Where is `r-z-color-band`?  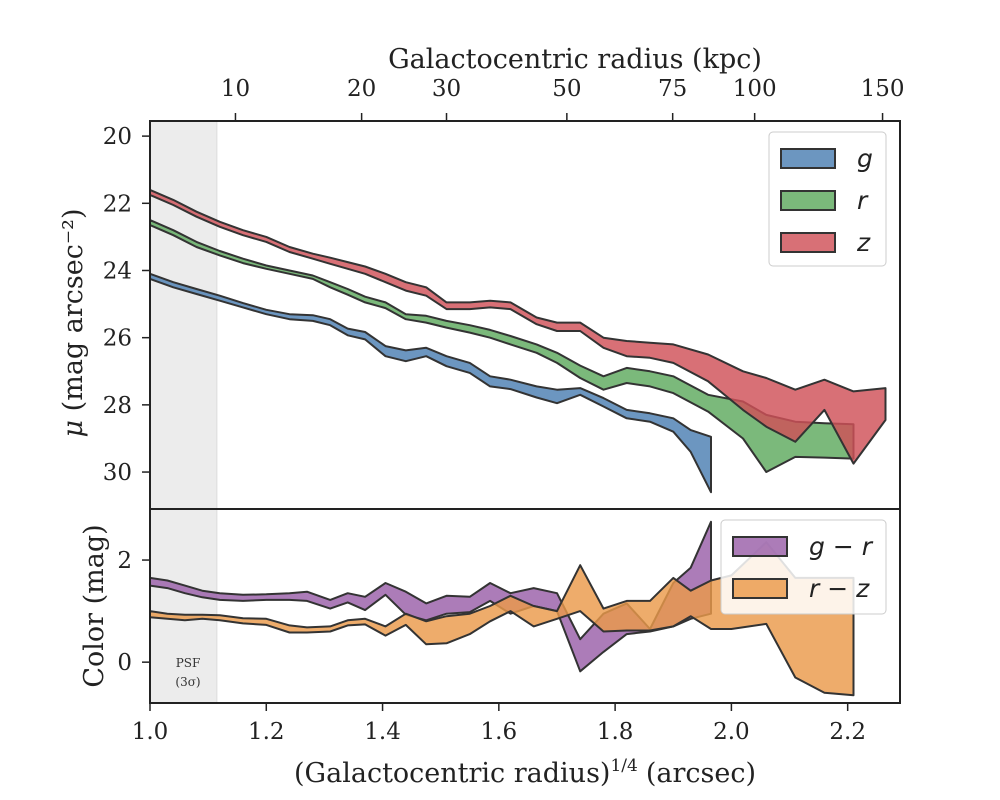 r-z-color-band is located at coordinates (502, 619).